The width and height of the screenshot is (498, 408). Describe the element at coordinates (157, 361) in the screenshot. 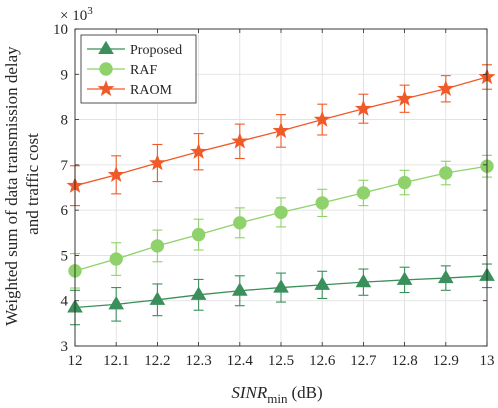

I see `x-tick-label: 12.2` at that location.